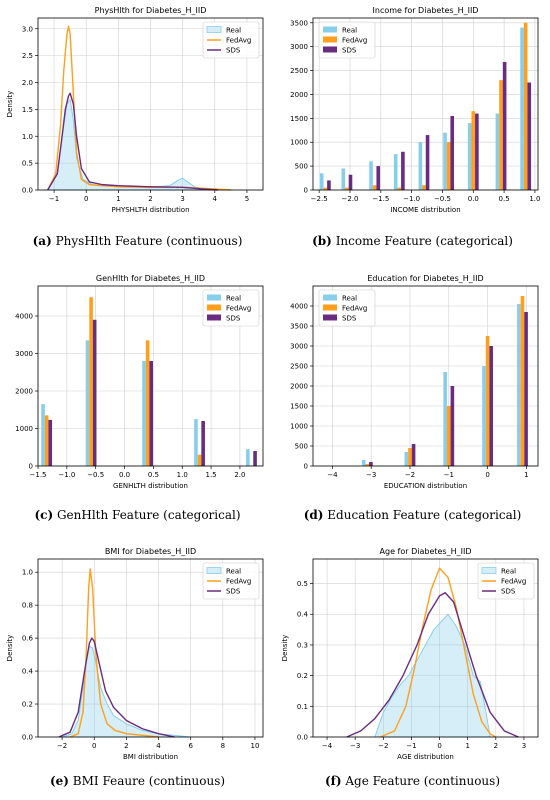 Image resolution: width=550 pixels, height=800 pixels. I want to click on x-tick-label: −1, so click(54, 199).